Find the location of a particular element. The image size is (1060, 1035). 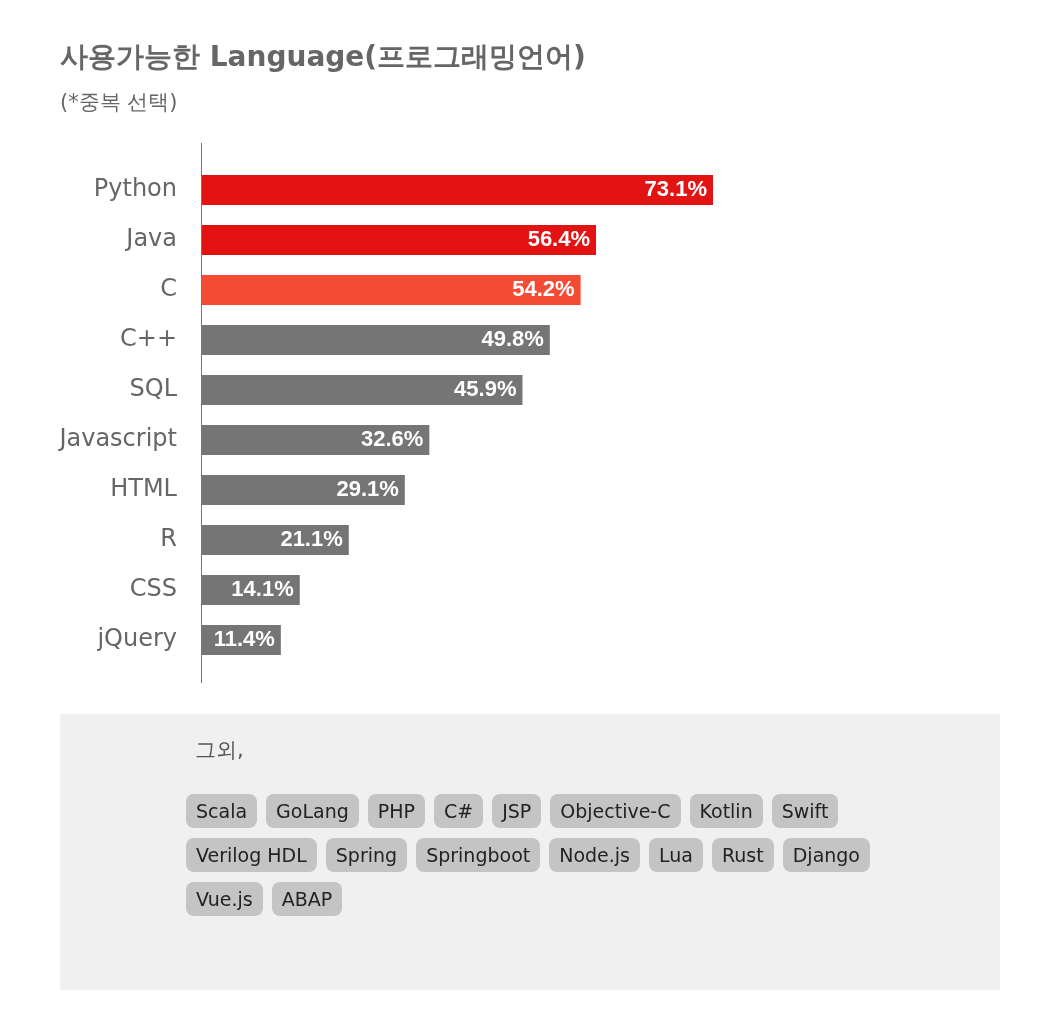

tag-chip: ABAP is located at coordinates (307, 899).